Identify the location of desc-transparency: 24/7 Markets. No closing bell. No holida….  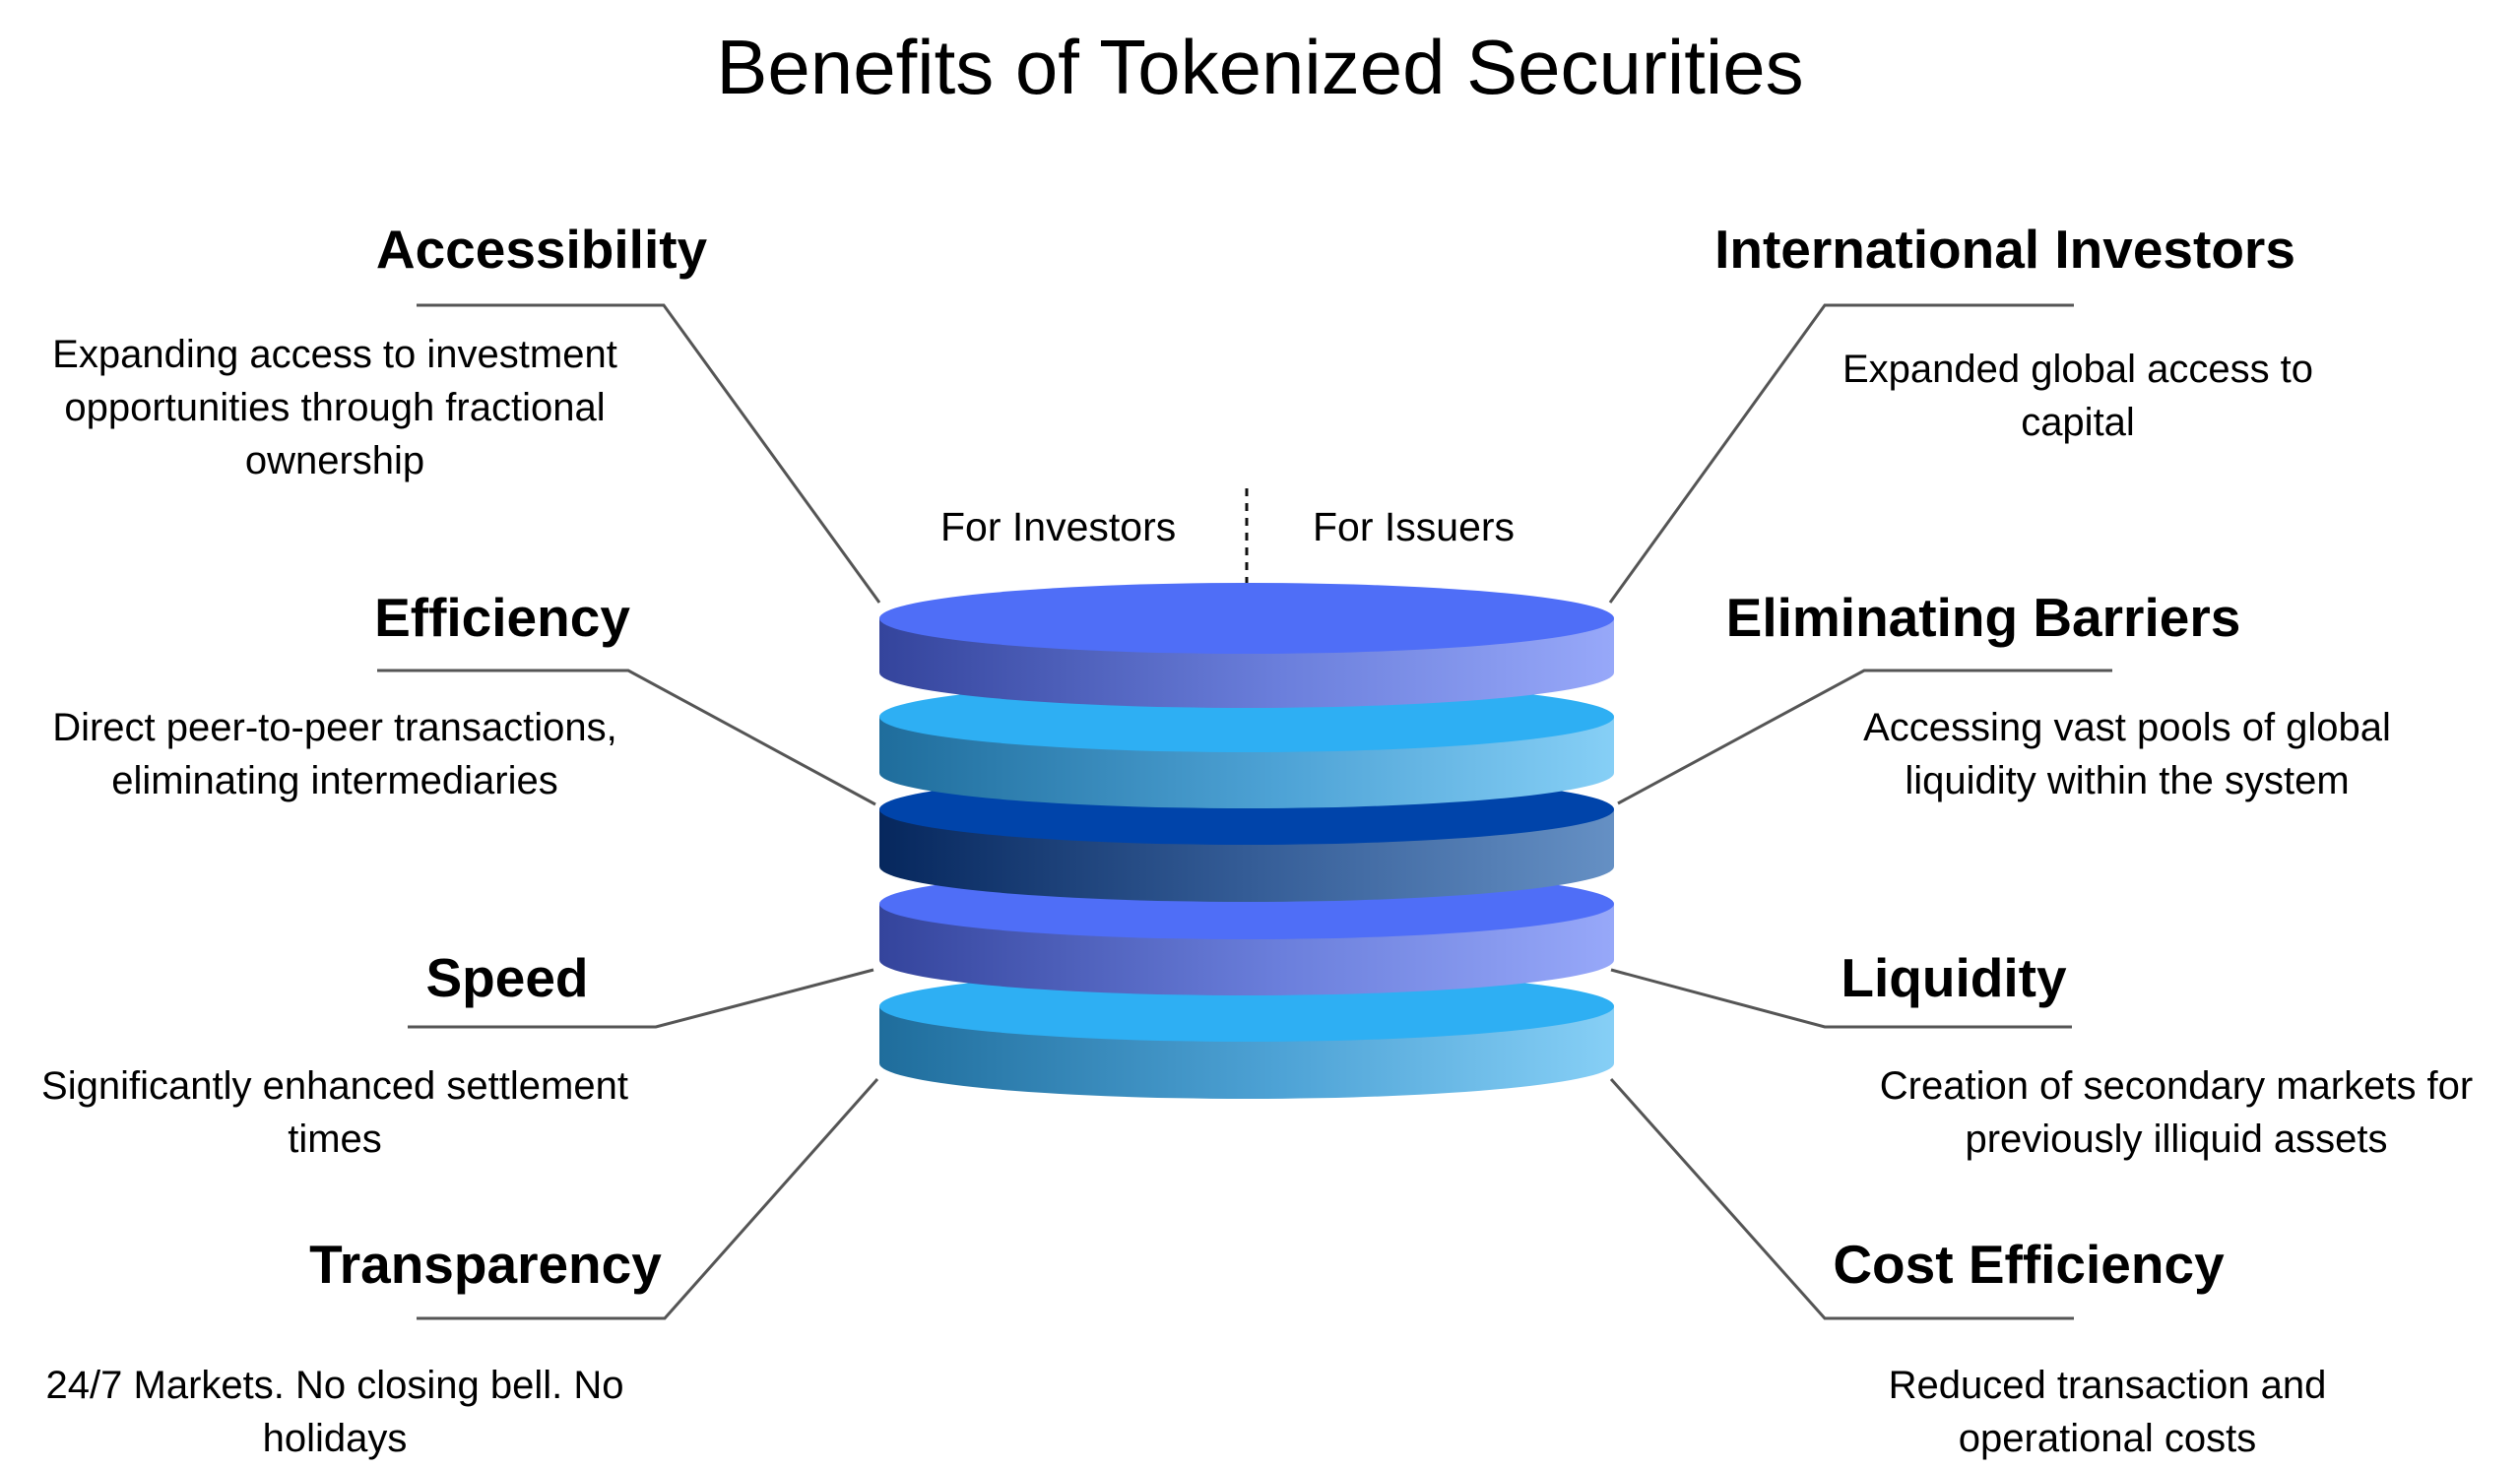
(334, 1412).